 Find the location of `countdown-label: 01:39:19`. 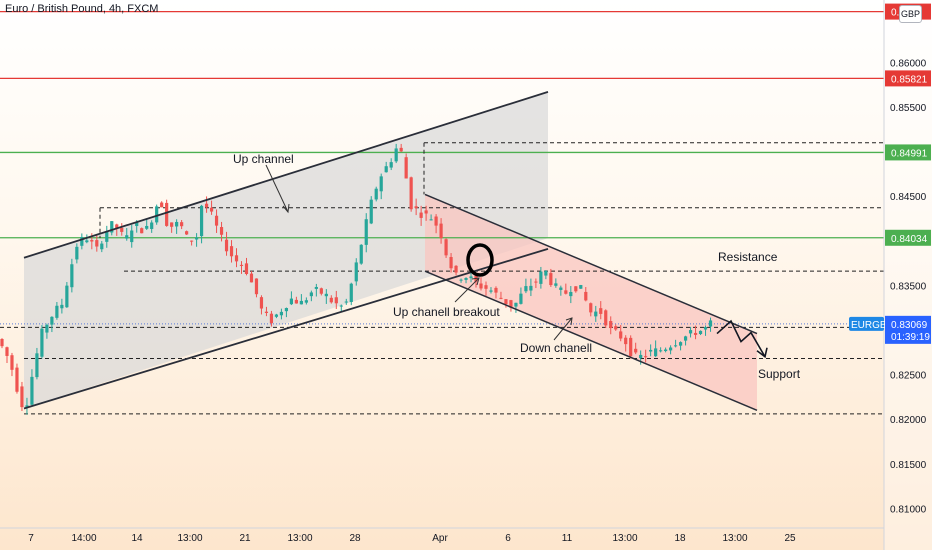

countdown-label: 01:39:19 is located at coordinates (910, 337).